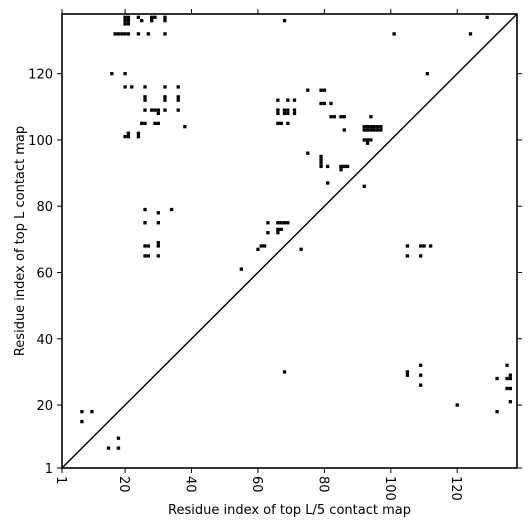 The height and width of the screenshot is (531, 531). I want to click on x-tick-label: 80, so click(322, 484).